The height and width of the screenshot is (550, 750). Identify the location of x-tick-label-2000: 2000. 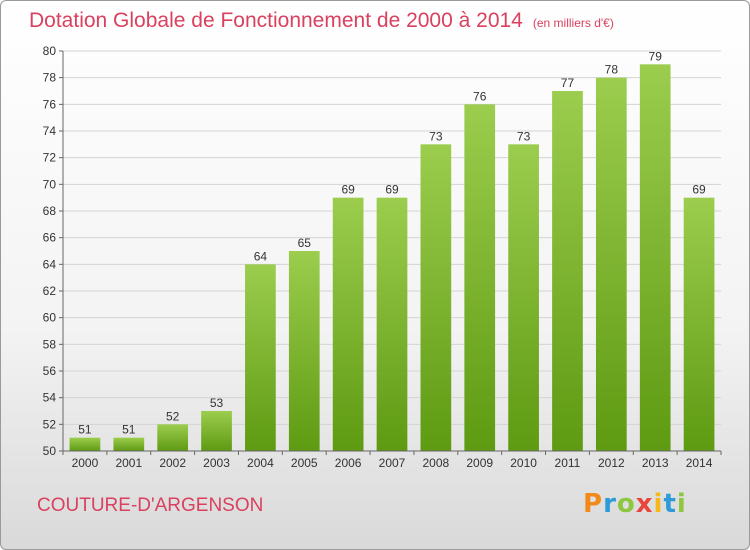
(85, 463).